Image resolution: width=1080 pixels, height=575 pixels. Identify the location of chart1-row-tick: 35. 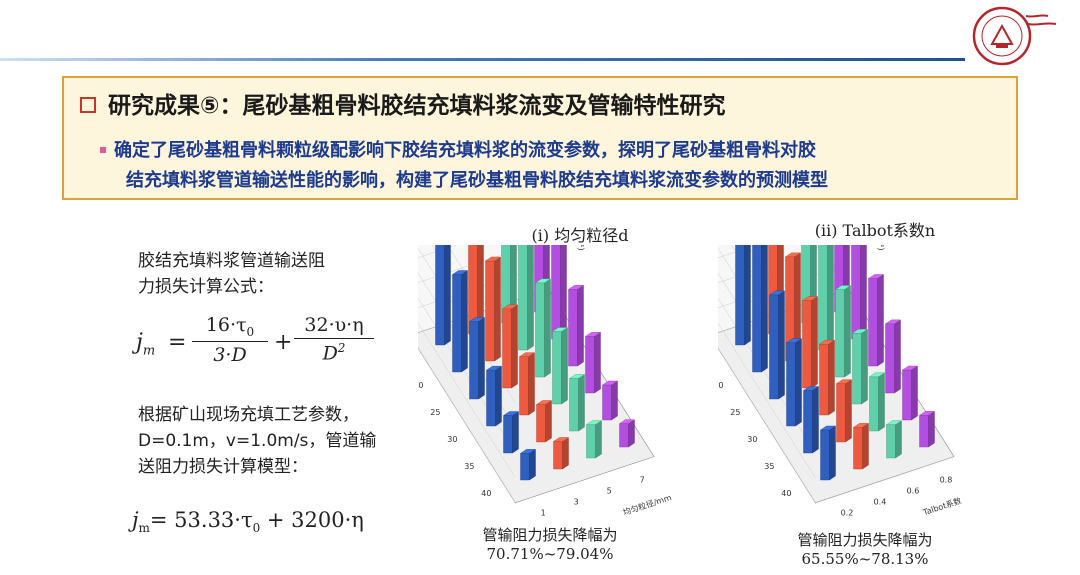
(469, 466).